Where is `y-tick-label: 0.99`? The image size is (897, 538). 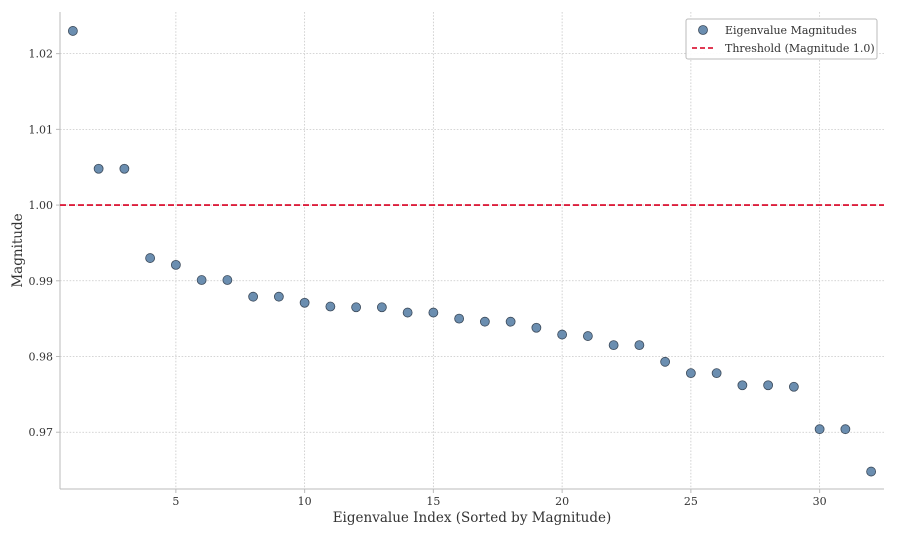 y-tick-label: 0.99 is located at coordinates (41, 281).